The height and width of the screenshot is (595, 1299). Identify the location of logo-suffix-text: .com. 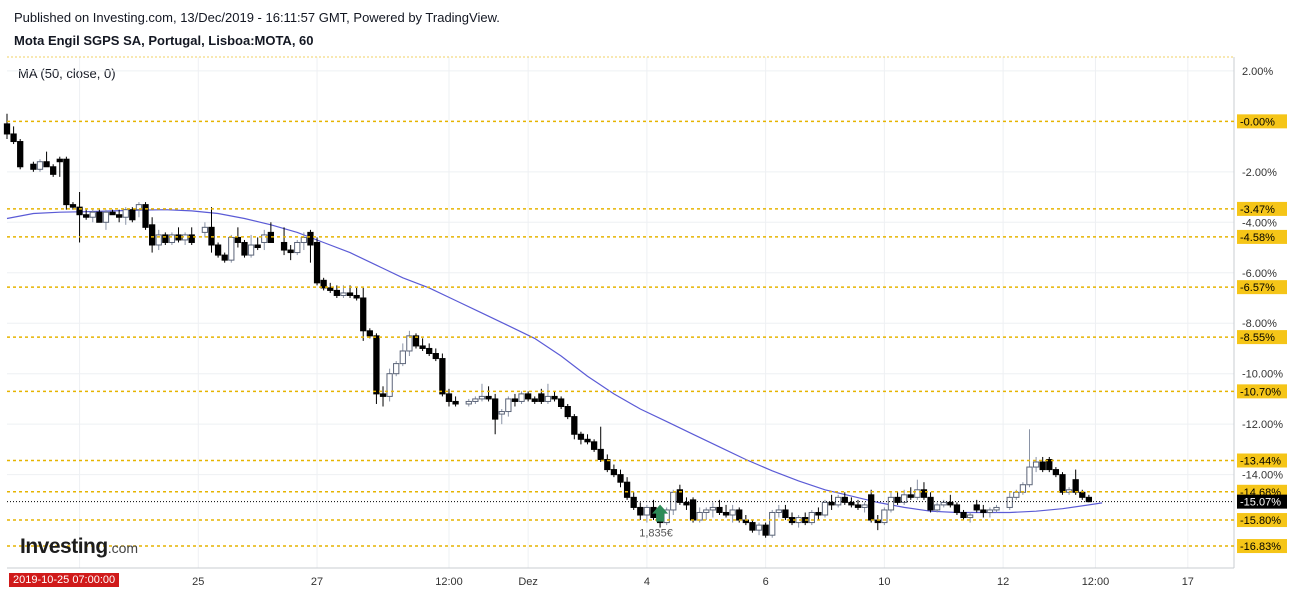
(123, 548).